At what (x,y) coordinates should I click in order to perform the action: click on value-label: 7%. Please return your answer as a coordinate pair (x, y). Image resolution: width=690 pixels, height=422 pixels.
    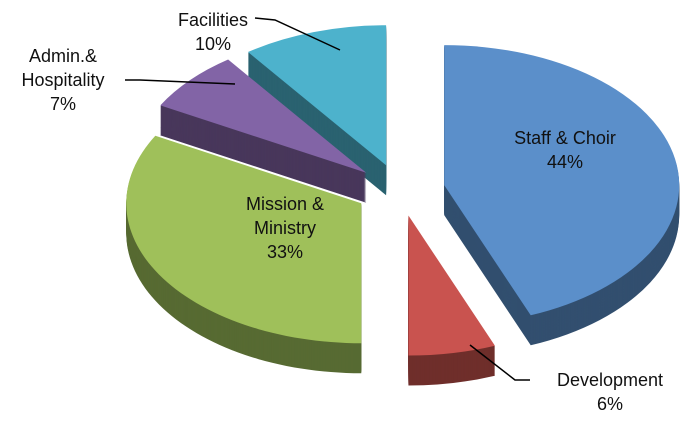
    Looking at the image, I should click on (62, 104).